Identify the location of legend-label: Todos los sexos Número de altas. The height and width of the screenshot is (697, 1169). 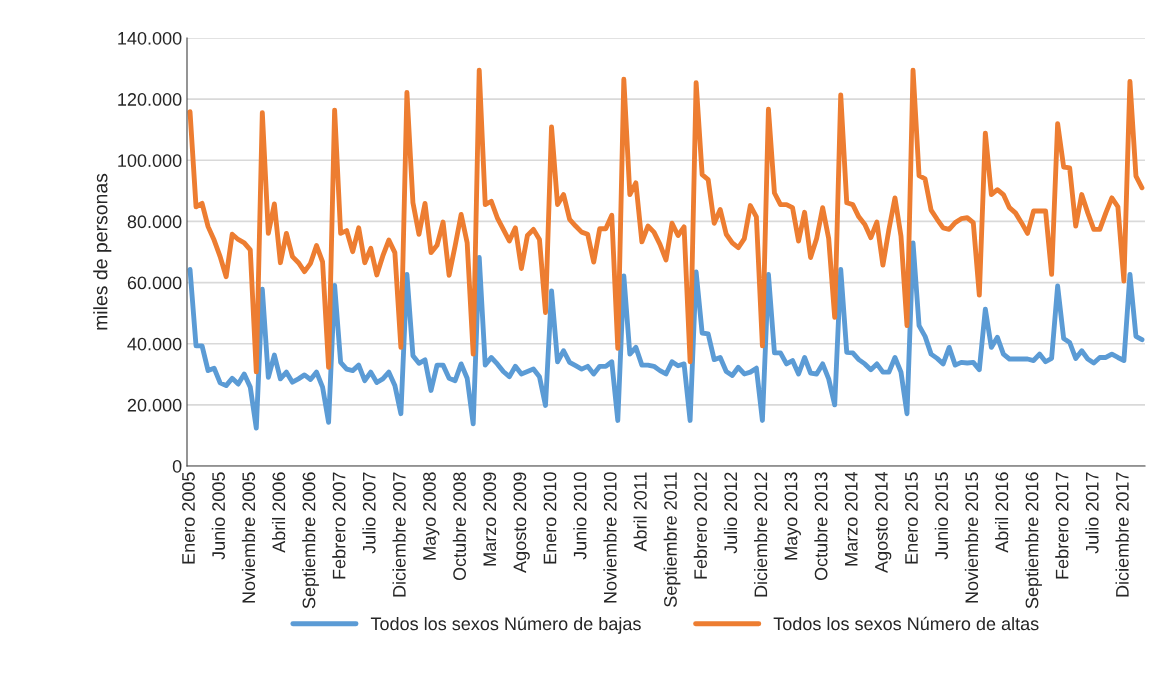
(906, 623).